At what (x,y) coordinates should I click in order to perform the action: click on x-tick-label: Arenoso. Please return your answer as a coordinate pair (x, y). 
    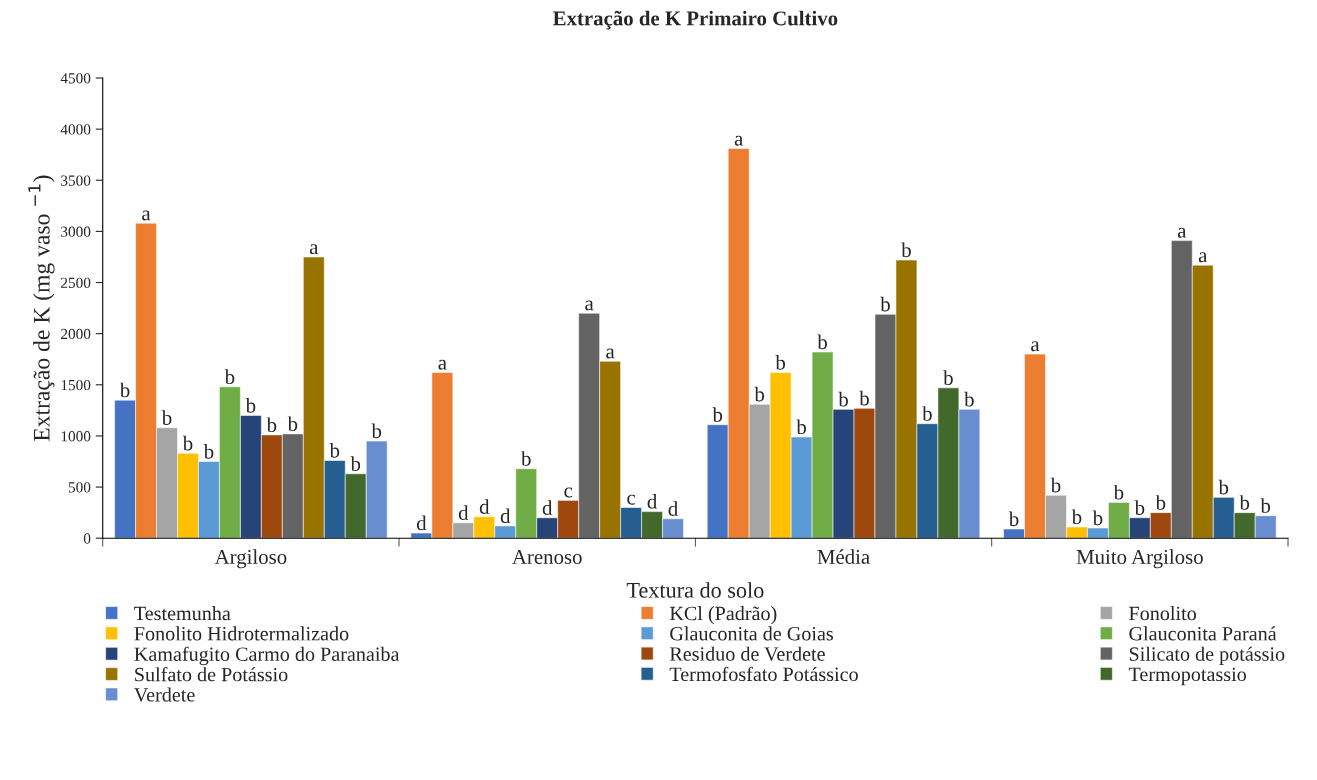
    Looking at the image, I should click on (547, 557).